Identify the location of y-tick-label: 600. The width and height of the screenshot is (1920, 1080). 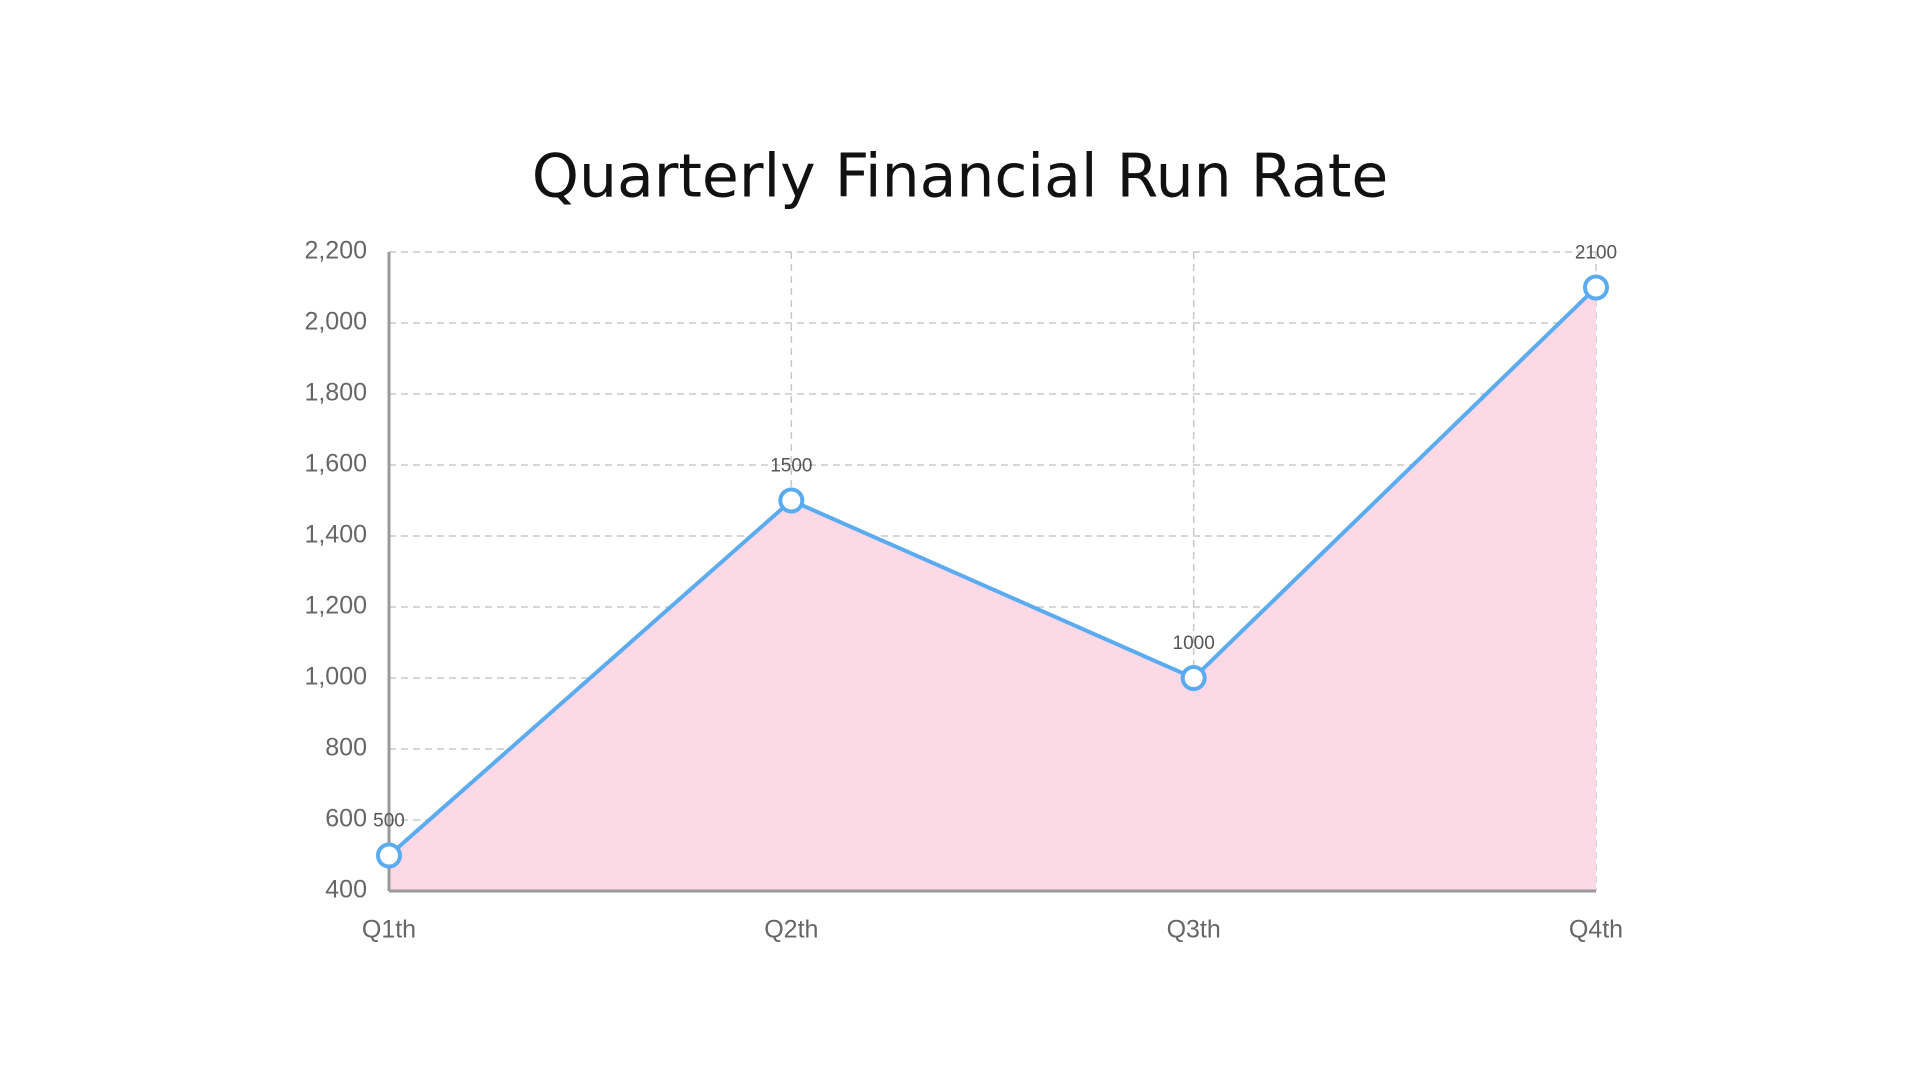
(346, 819).